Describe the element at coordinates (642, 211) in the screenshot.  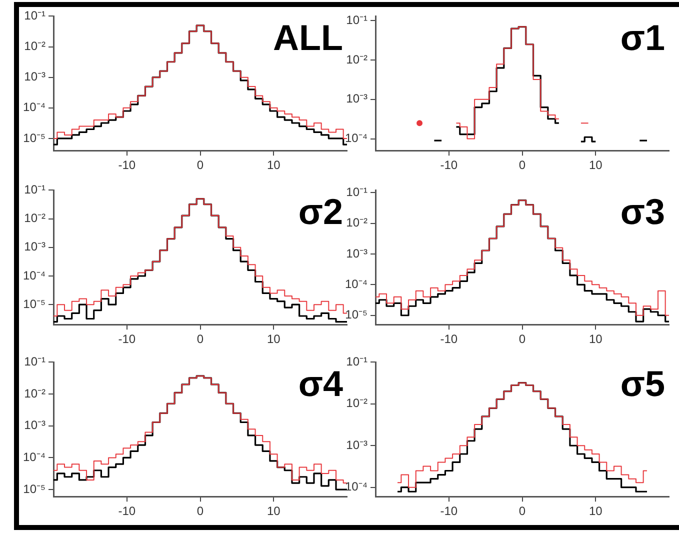
I see `chart-title: σ3` at that location.